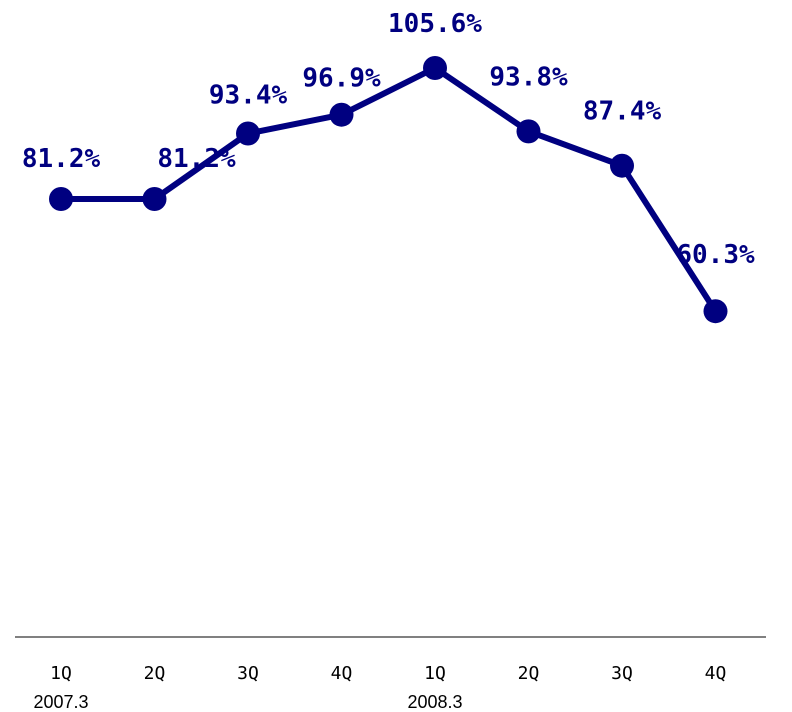 This screenshot has height=712, width=792. What do you see at coordinates (341, 79) in the screenshot?
I see `data-label: 96.9%` at bounding box center [341, 79].